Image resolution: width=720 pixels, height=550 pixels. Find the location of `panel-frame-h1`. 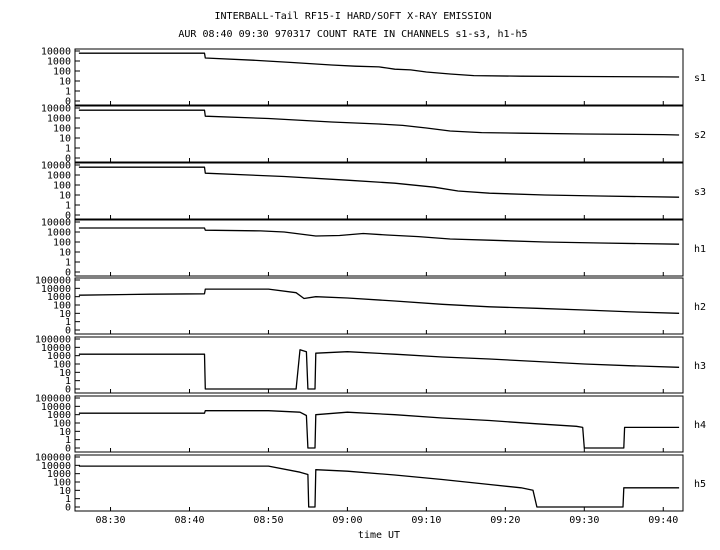

panel-frame-h1 is located at coordinates (379, 248).